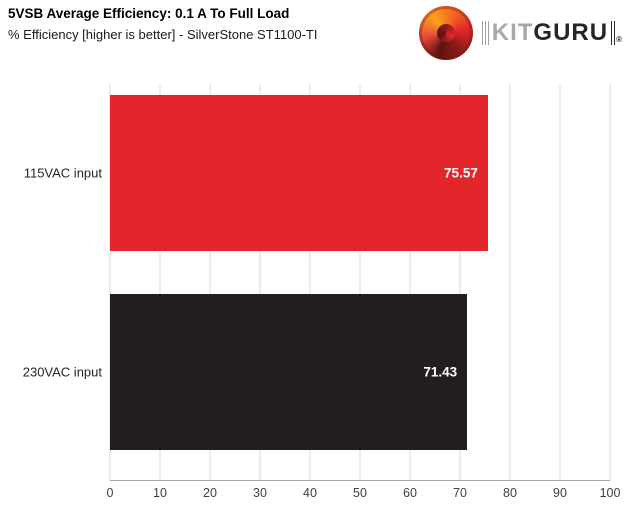  I want to click on kitguru-swirl-icon, so click(445, 33).